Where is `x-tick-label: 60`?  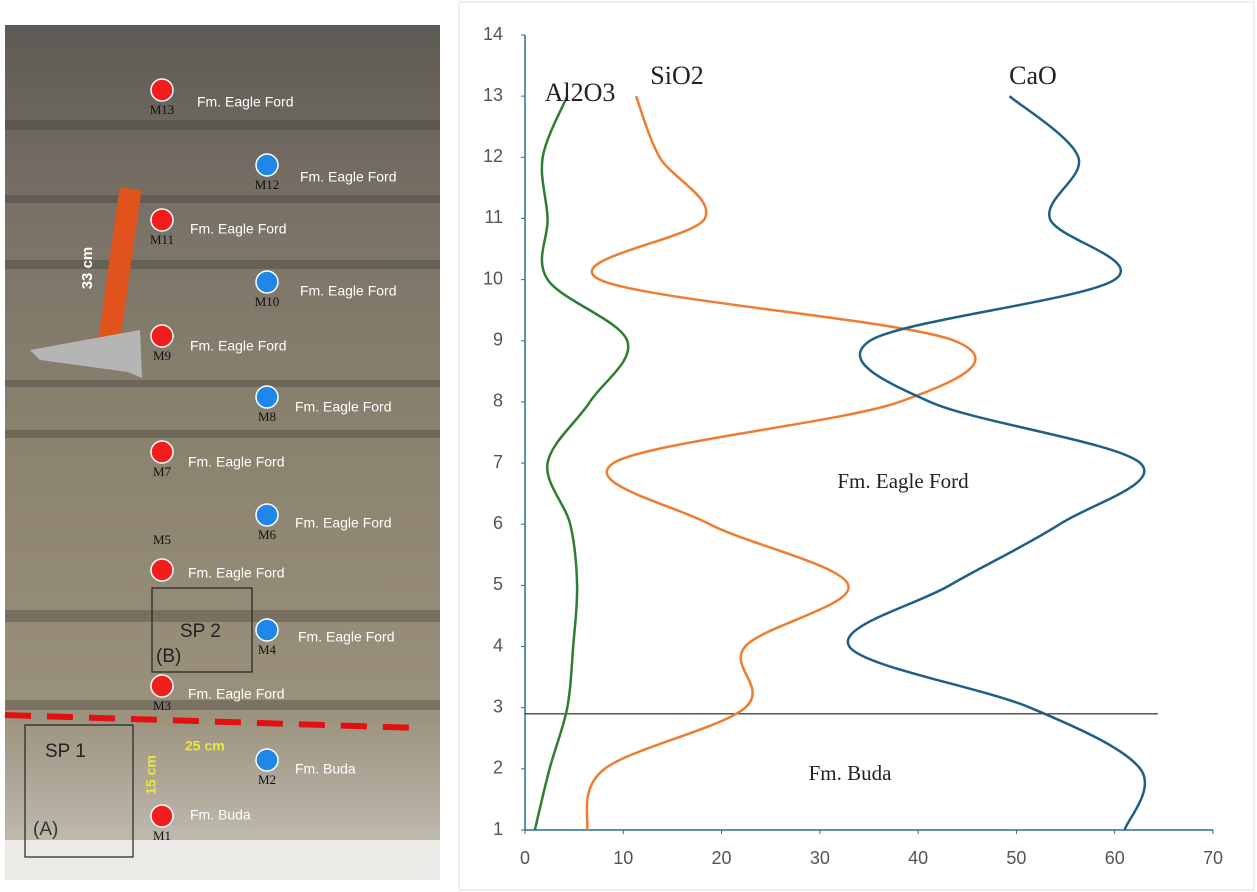
x-tick-label: 60 is located at coordinates (1115, 858).